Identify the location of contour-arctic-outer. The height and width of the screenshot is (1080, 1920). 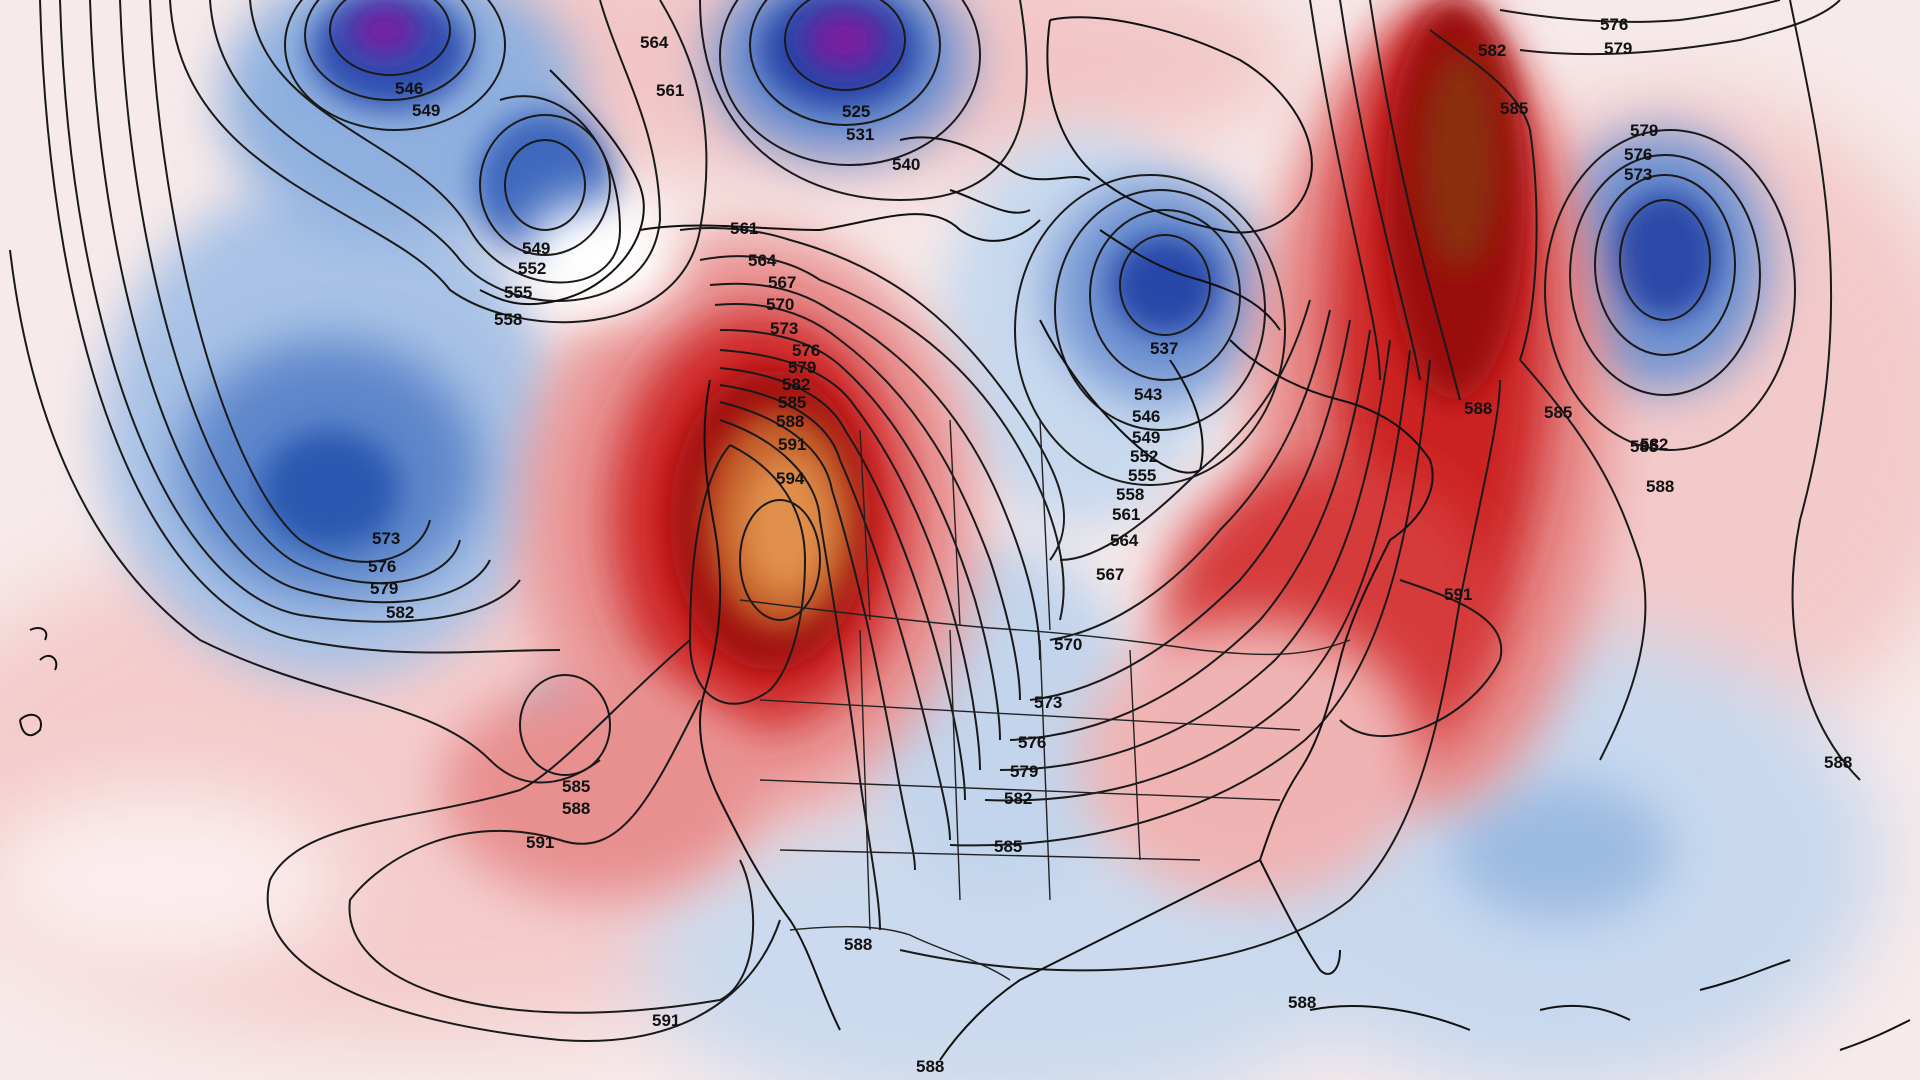
(863, 101).